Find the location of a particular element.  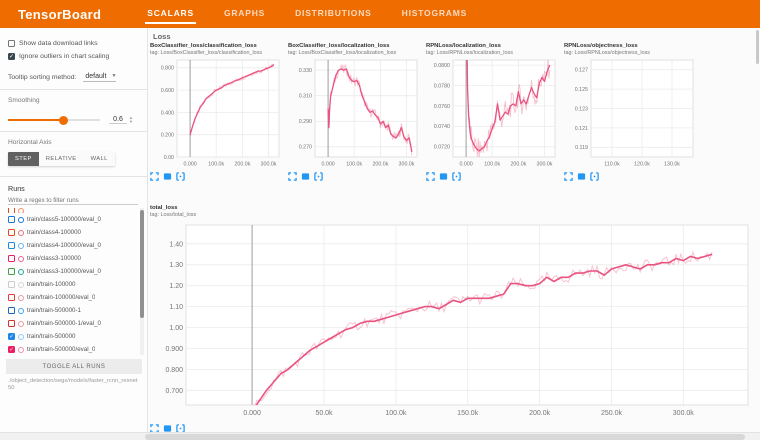

tab-distributions: DISTRIBUTIONS is located at coordinates (333, 13).